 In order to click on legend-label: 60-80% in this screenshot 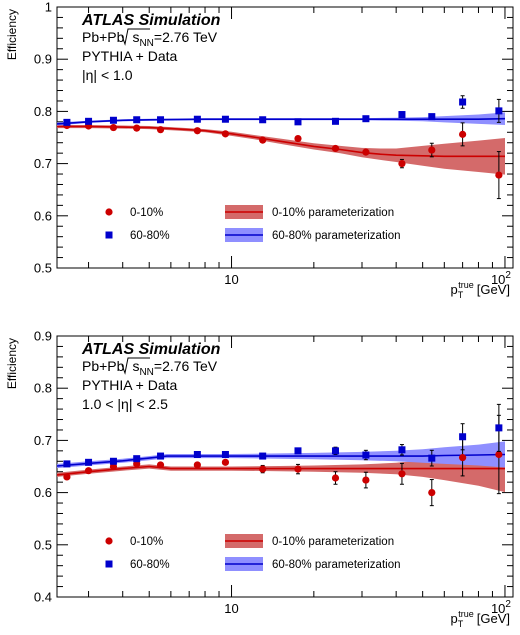, I will do `click(150, 236)`.